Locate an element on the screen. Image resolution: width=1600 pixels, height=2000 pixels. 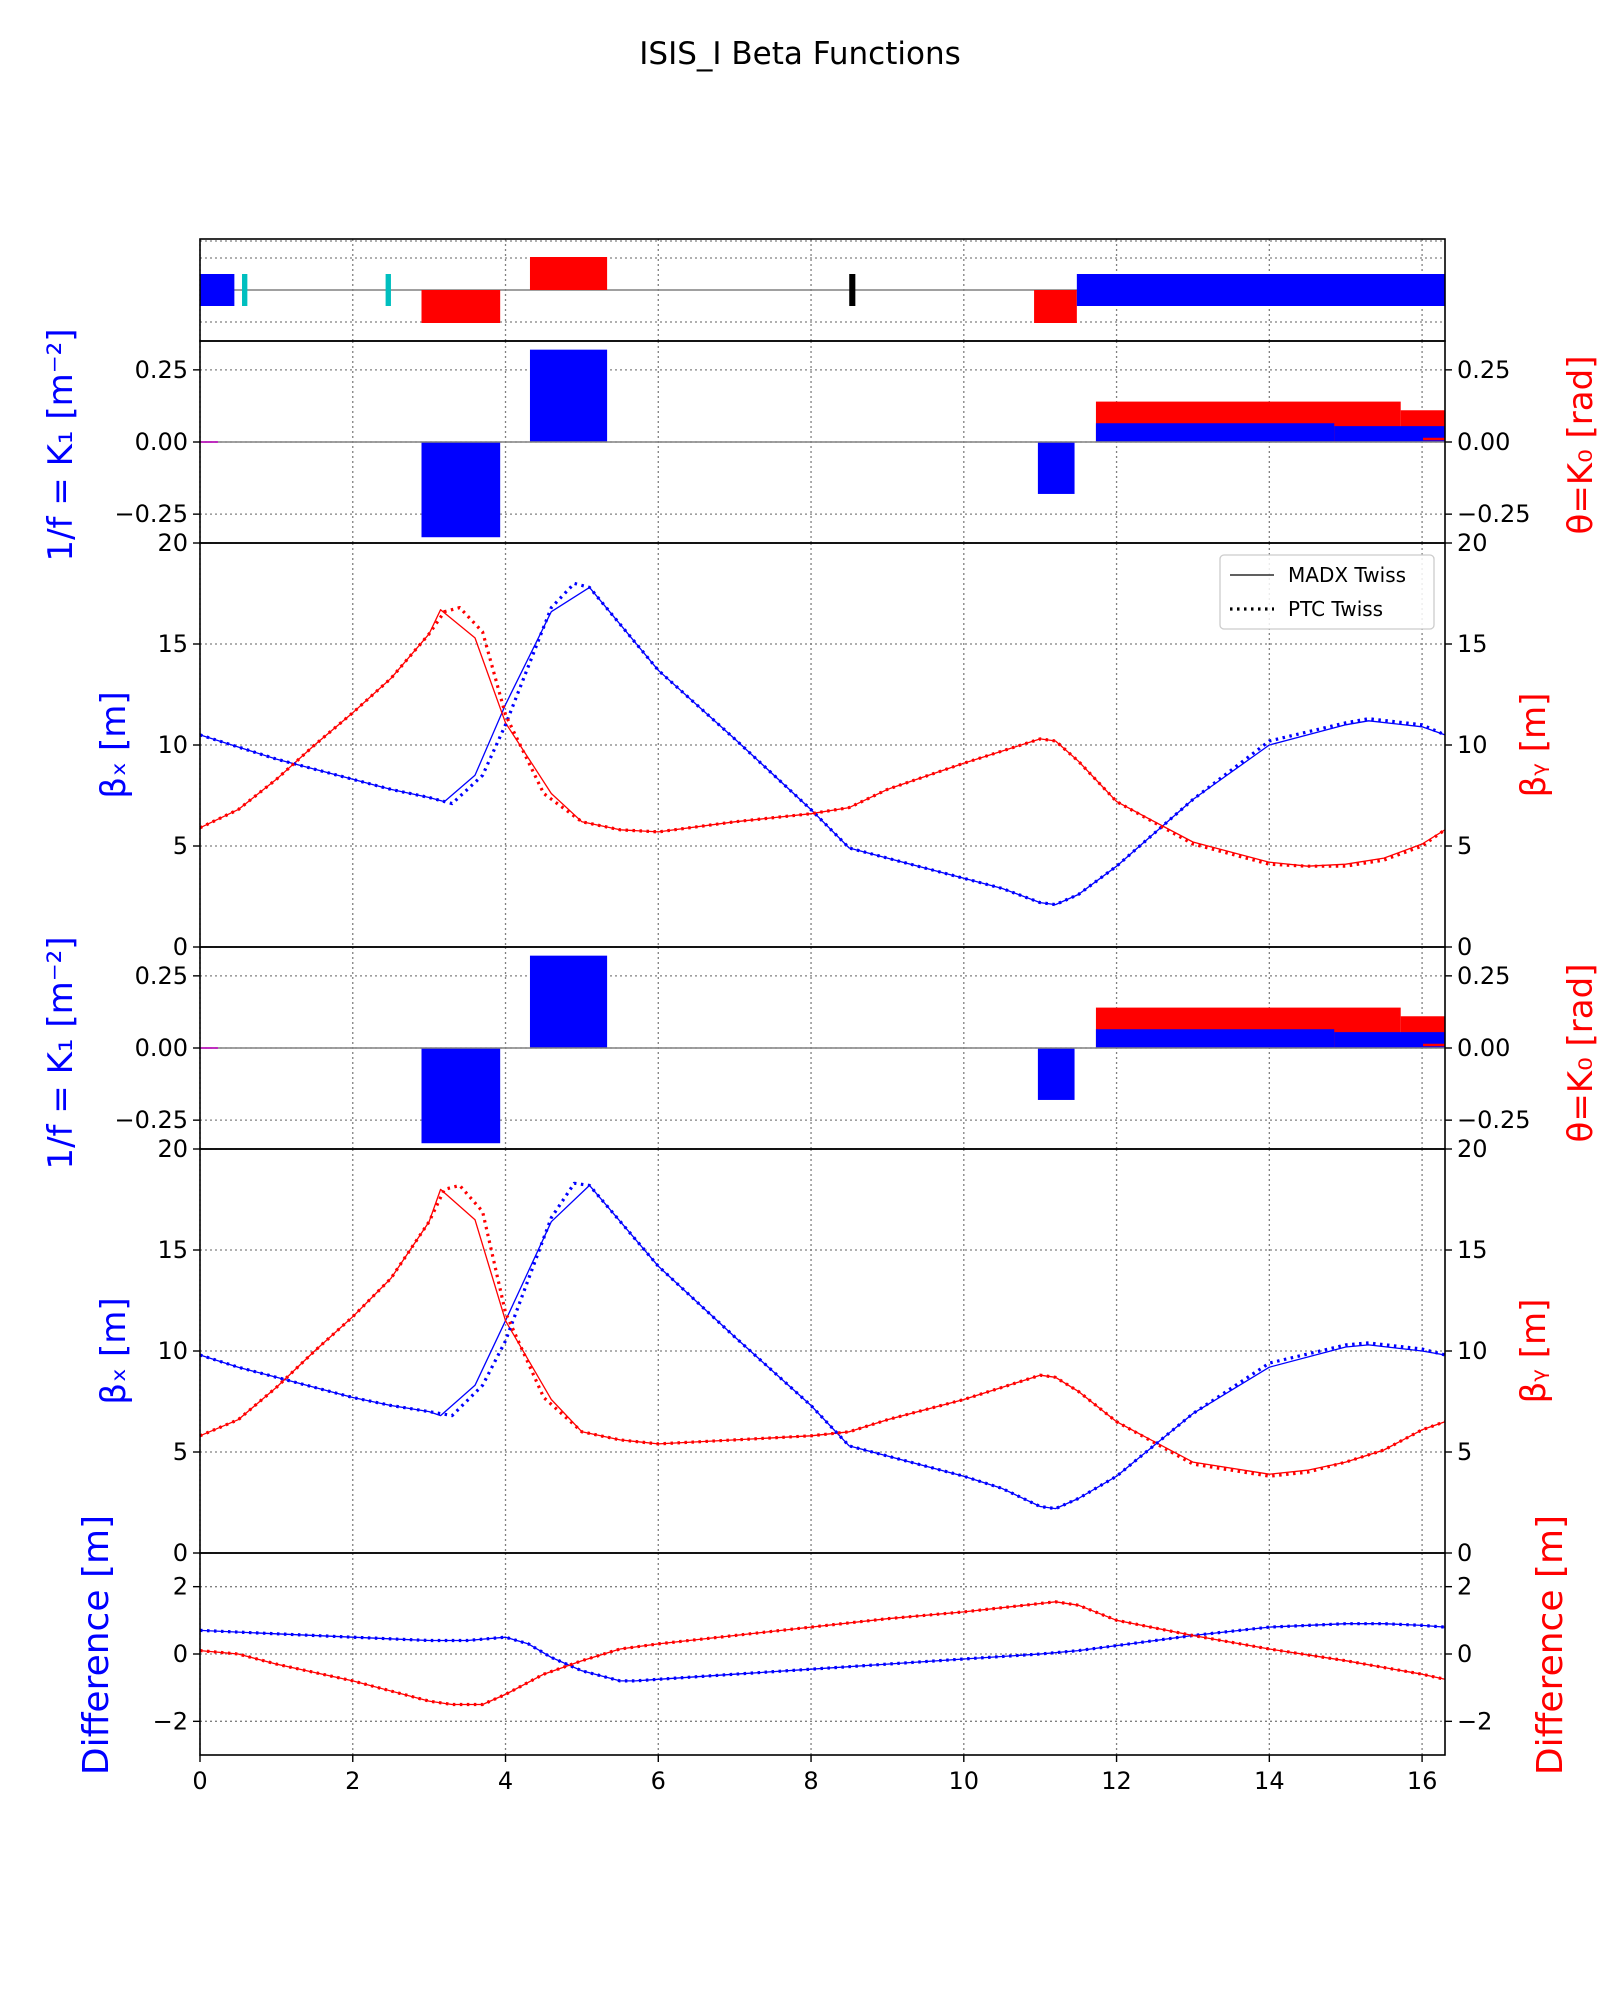
diffy-ptc-line is located at coordinates (822, 1653).